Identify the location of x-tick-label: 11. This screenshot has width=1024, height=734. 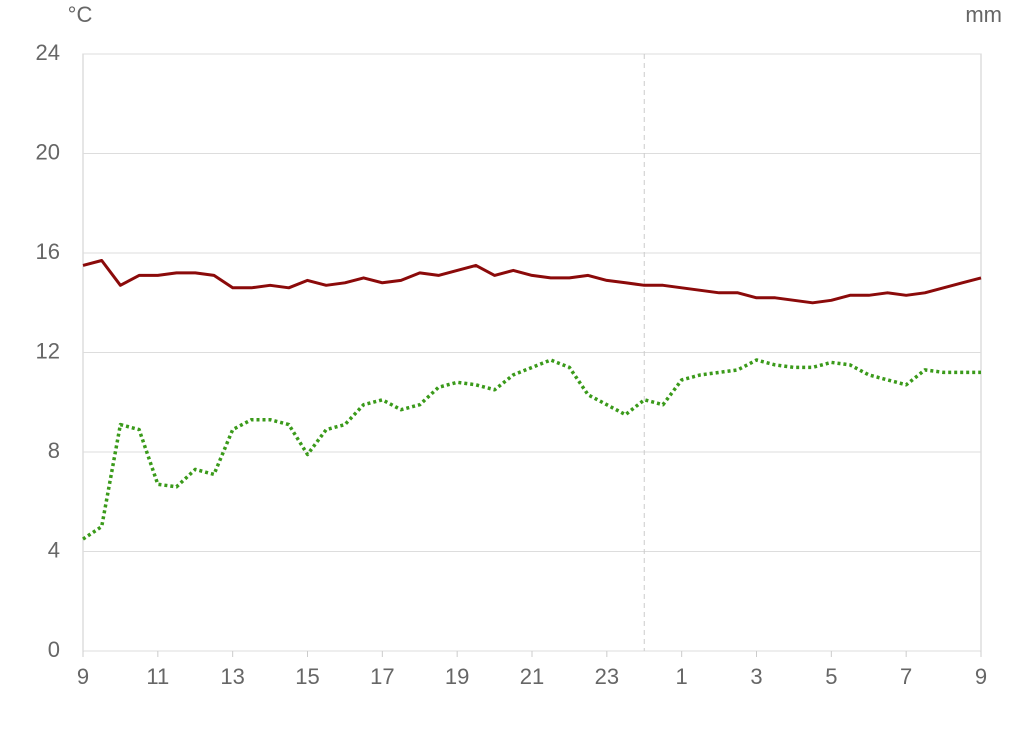
(157, 676).